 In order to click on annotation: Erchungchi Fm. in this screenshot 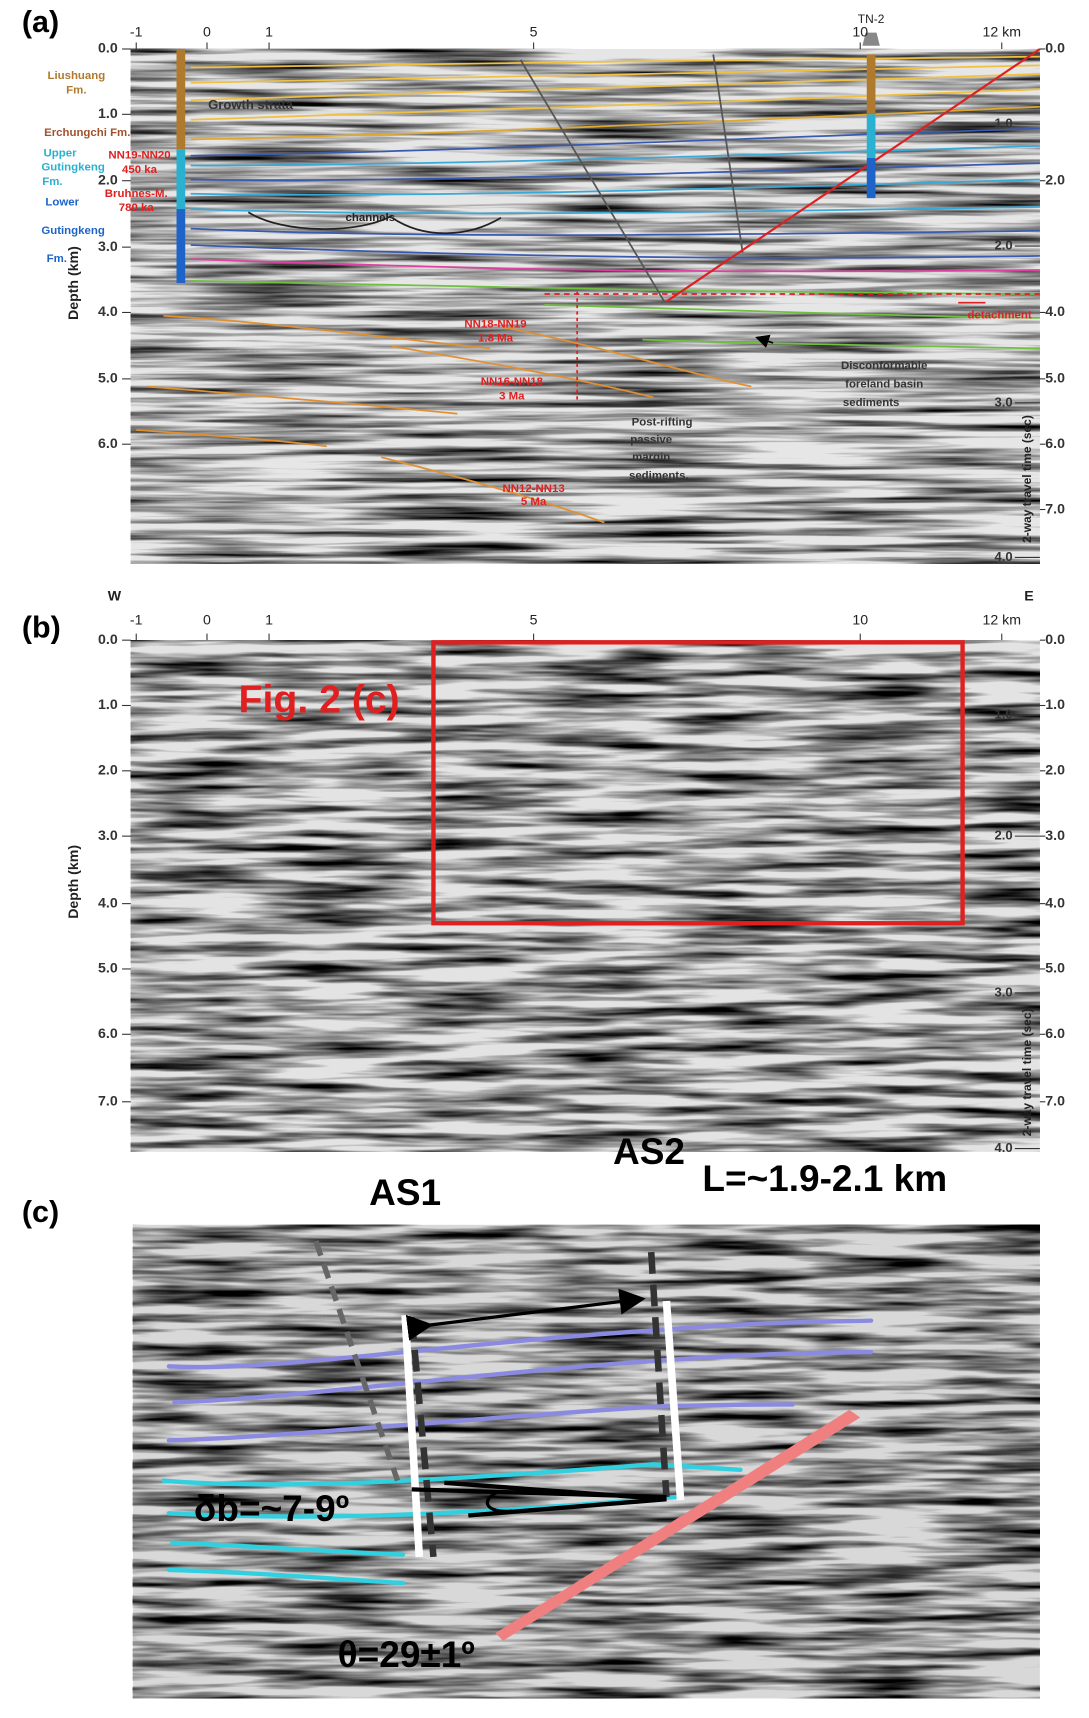, I will do `click(87, 133)`.